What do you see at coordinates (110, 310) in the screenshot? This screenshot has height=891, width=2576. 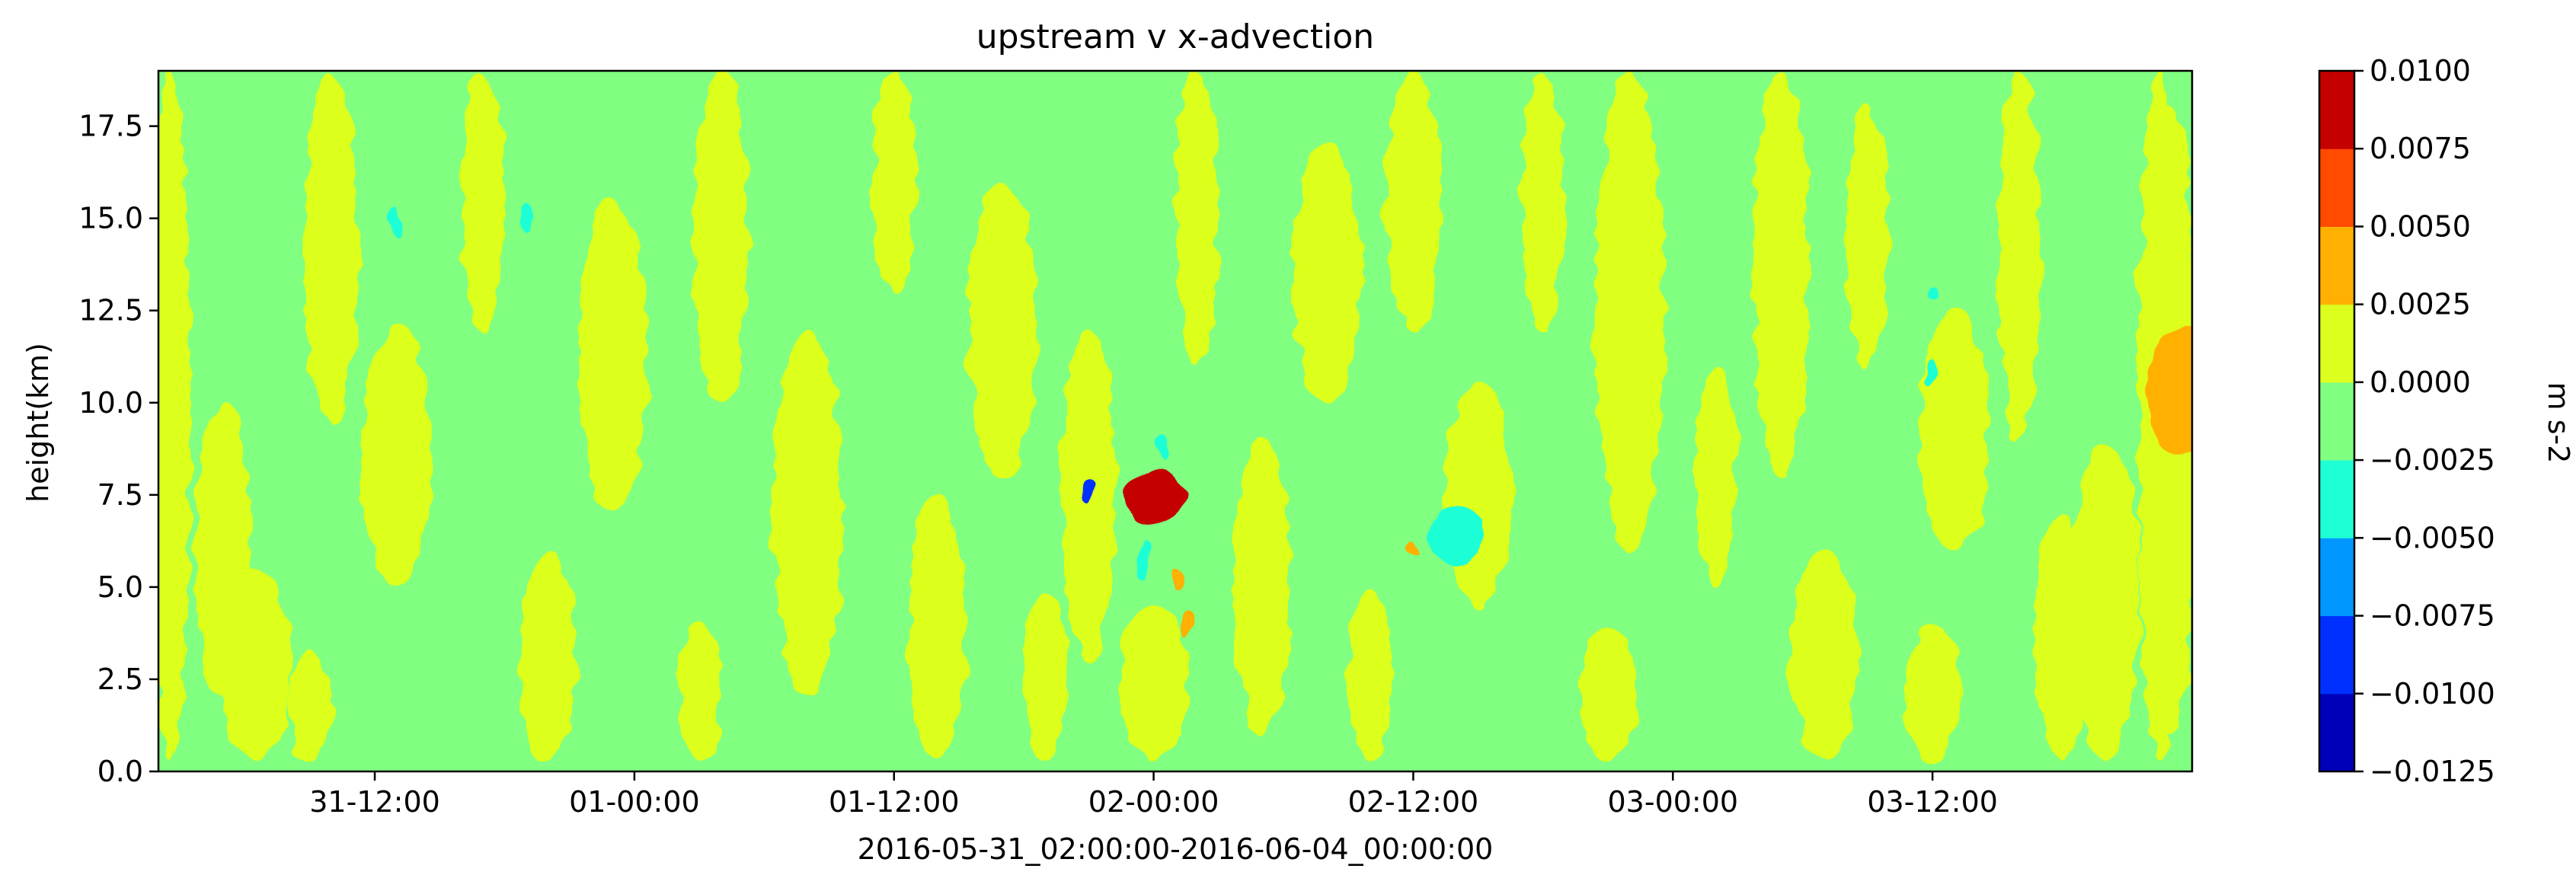 I see `y-tick-label: 12.5` at bounding box center [110, 310].